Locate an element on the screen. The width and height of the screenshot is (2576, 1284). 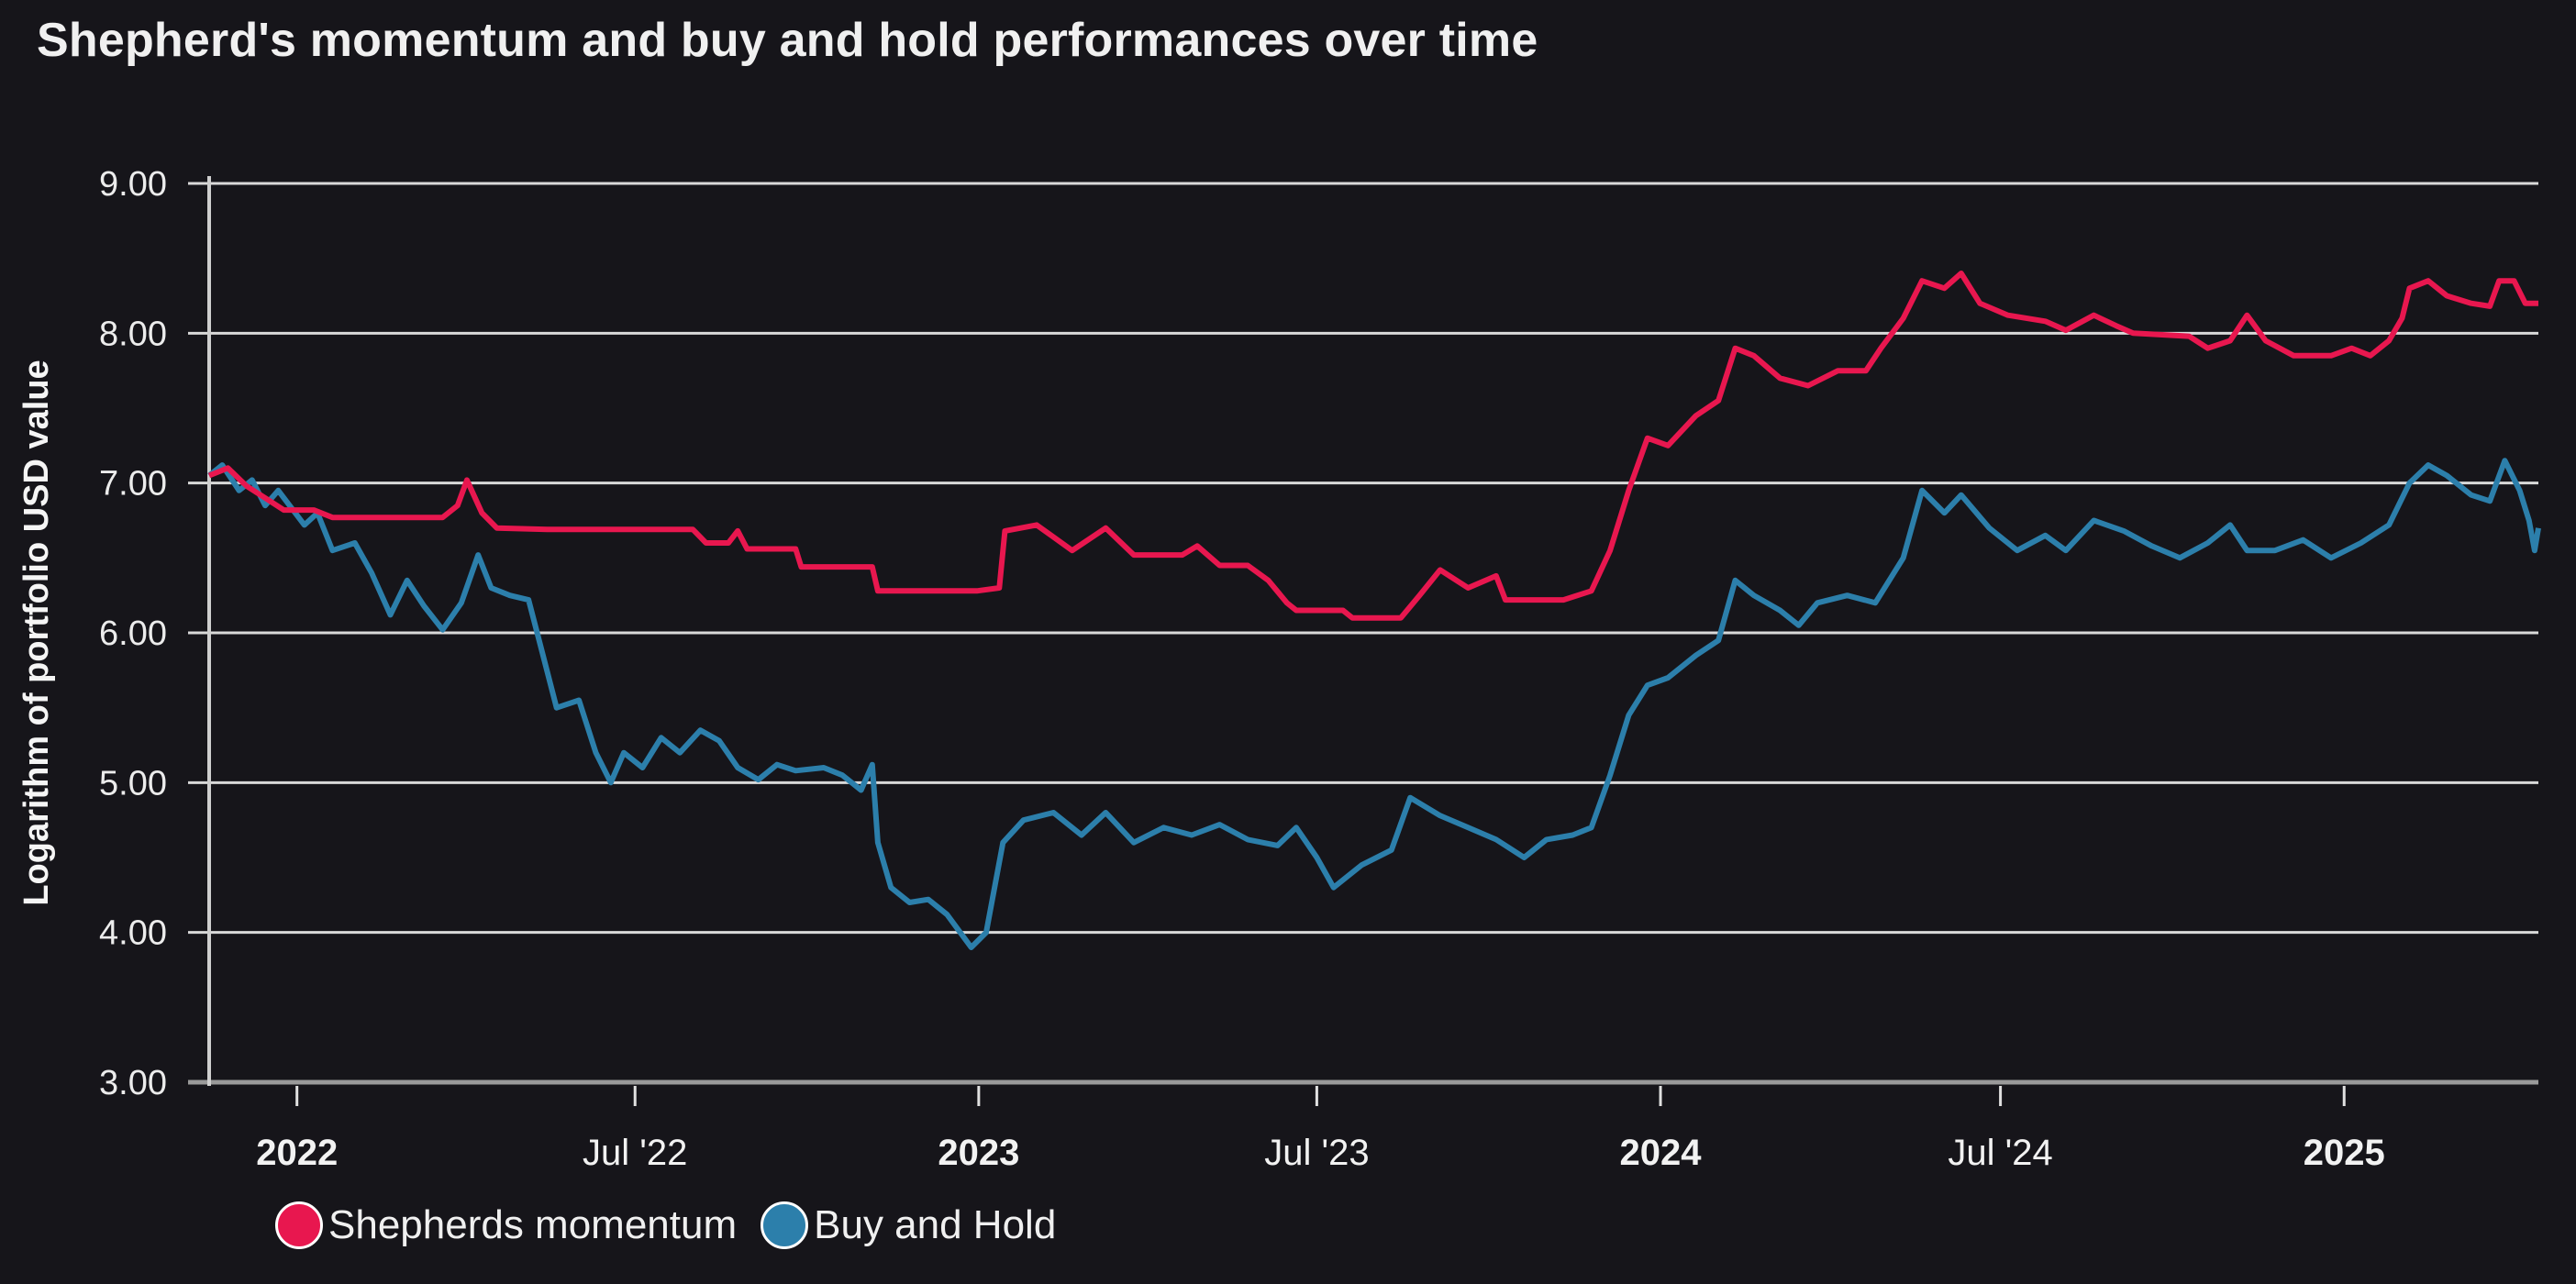
x-tick-label: 2023 is located at coordinates (978, 1153).